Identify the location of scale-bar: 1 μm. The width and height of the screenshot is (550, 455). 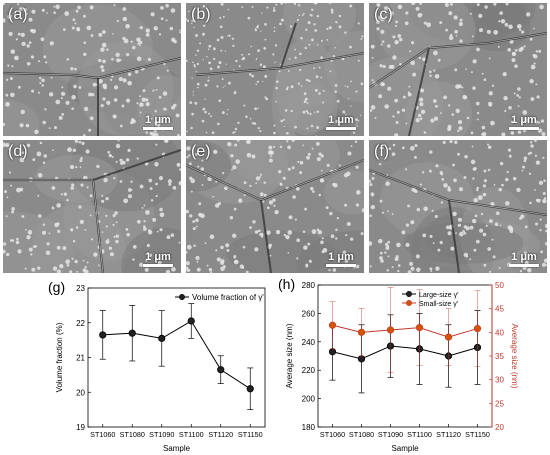
(158, 122).